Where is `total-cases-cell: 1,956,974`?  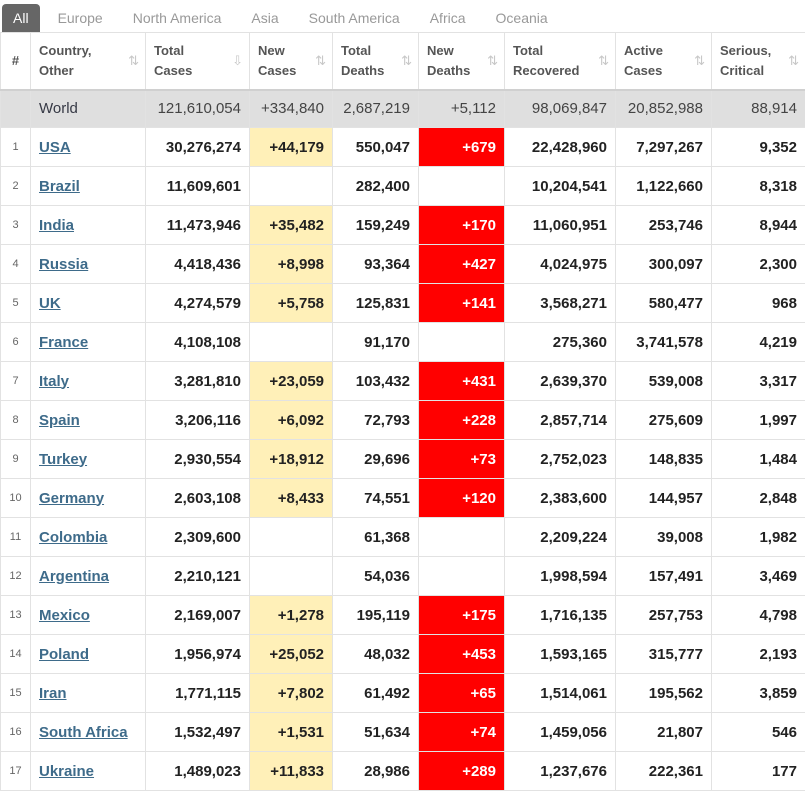 total-cases-cell: 1,956,974 is located at coordinates (197, 654).